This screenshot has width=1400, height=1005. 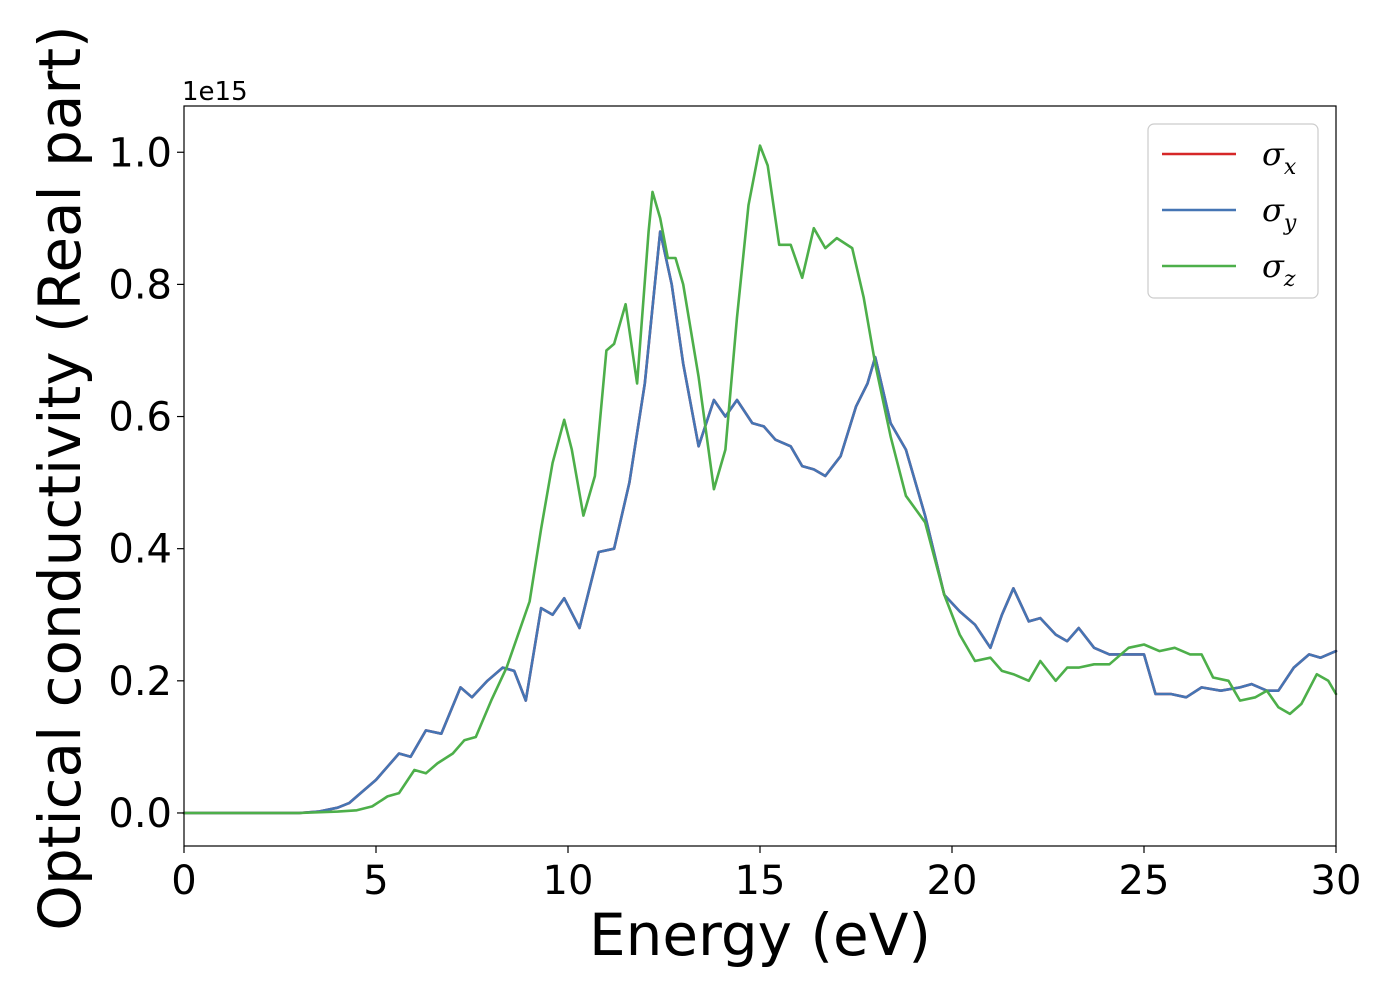 I want to click on legend-subscript: z, so click(x=1289, y=279).